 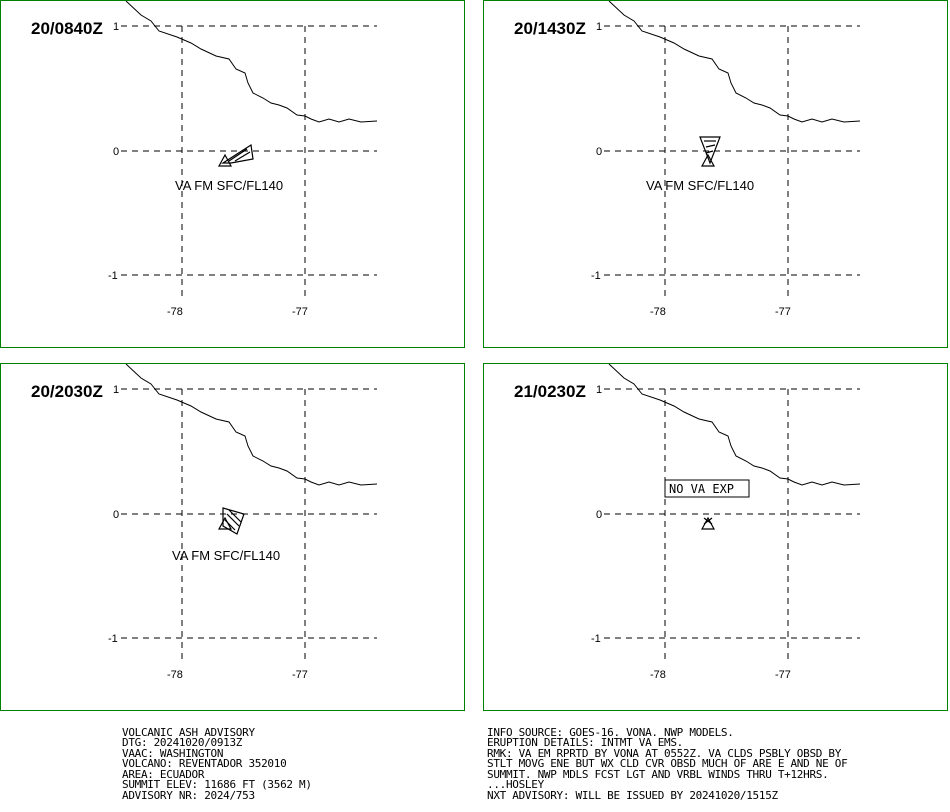 I want to click on advisory-line: INFO SOURCE: GOES-16. VONA. NWP MODELS., so click(x=610, y=732).